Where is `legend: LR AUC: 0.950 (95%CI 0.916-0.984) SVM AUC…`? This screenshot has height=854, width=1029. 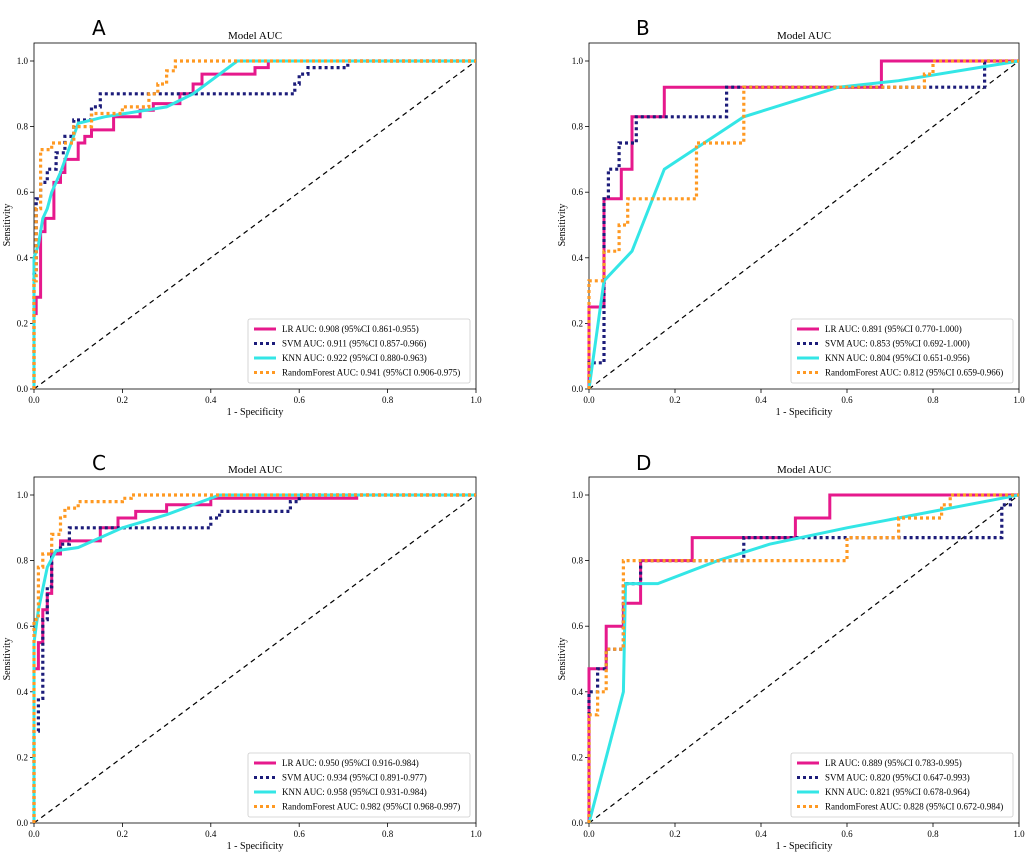 legend: LR AUC: 0.950 (95%CI 0.916-0.984) SVM AUC… is located at coordinates (359, 785).